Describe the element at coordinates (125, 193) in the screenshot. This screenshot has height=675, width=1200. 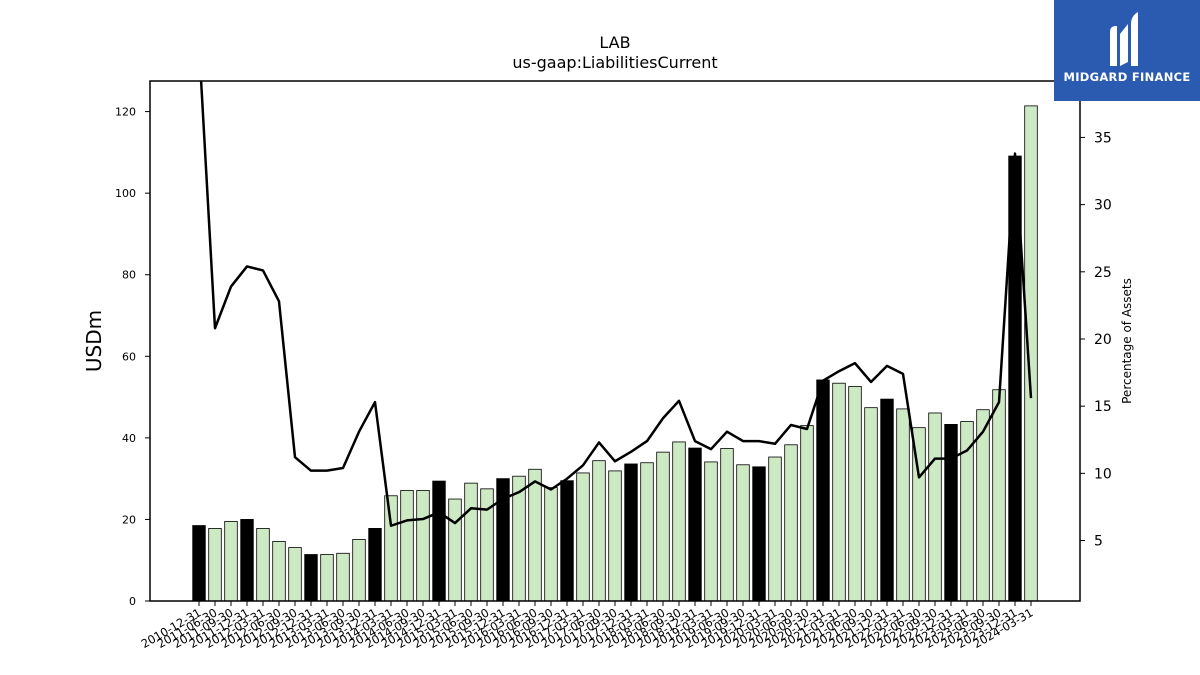
I see `y-tick-label: 100` at that location.